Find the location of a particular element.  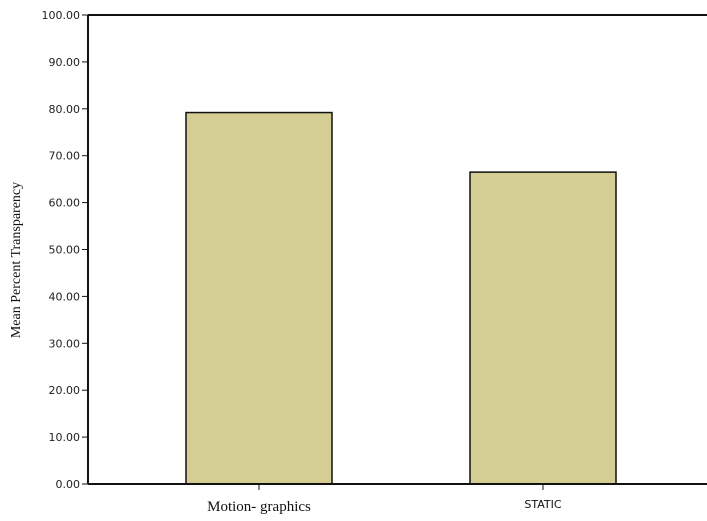

y-tick-label: 10.00 is located at coordinates (65, 437).